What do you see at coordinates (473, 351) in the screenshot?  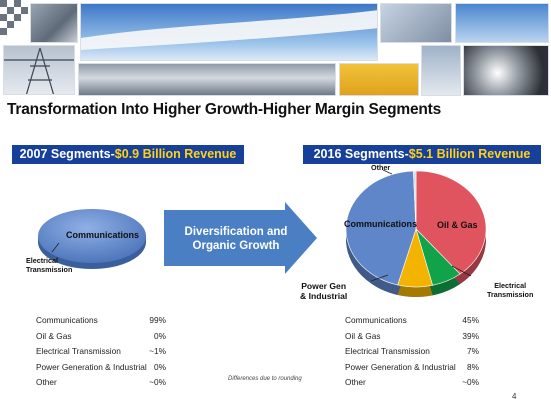 I see `segment-share: 7%` at bounding box center [473, 351].